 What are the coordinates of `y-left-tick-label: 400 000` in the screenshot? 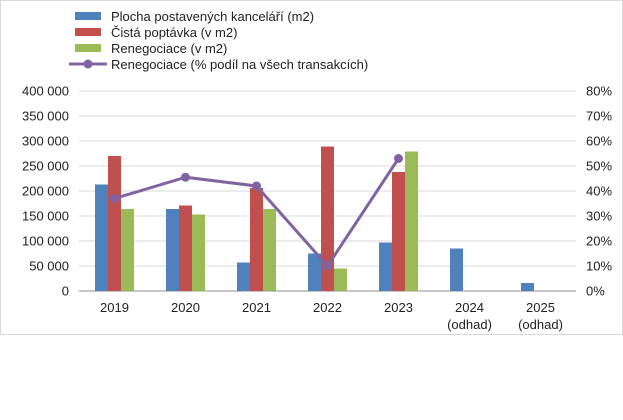 It's located at (45, 91).